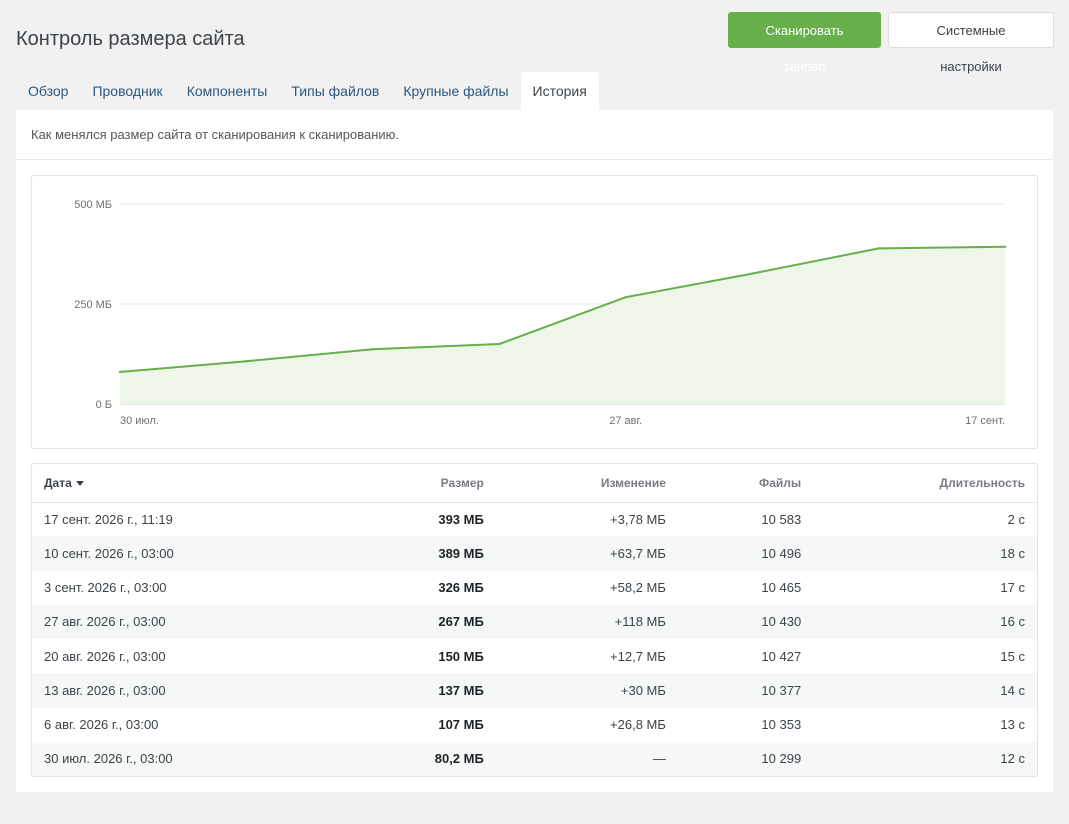 The height and width of the screenshot is (824, 1069). I want to click on x-tick-label: 30 июл., so click(139, 421).